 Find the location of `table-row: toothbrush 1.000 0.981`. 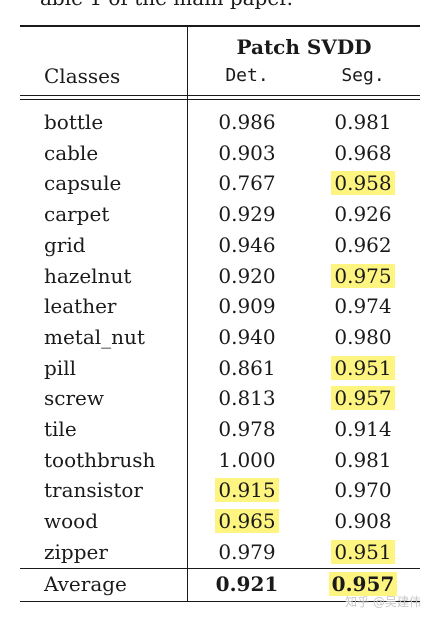

table-row: toothbrush 1.000 0.981 is located at coordinates (215, 461).